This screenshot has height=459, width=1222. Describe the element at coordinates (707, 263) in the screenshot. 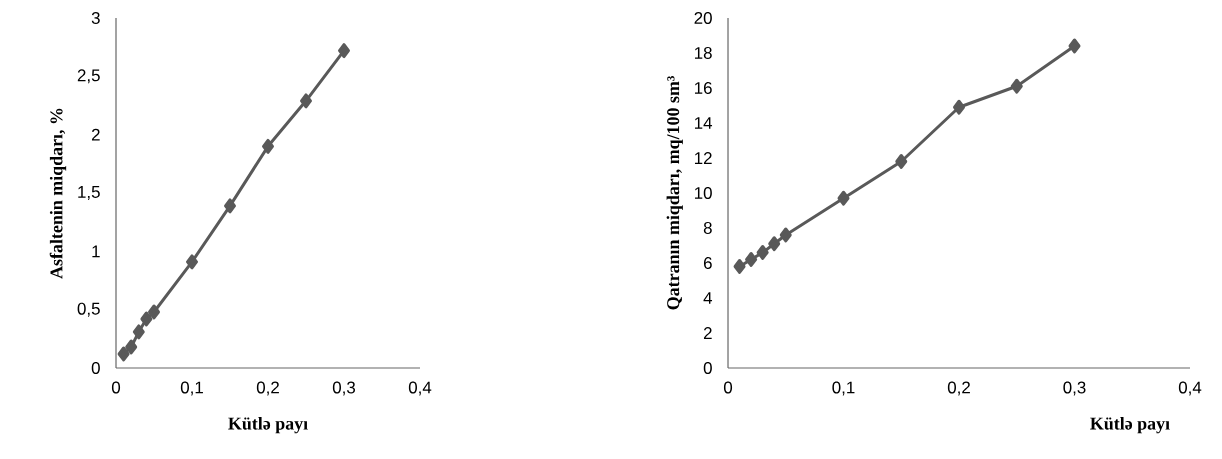

I see `y-tick-label: 6` at that location.